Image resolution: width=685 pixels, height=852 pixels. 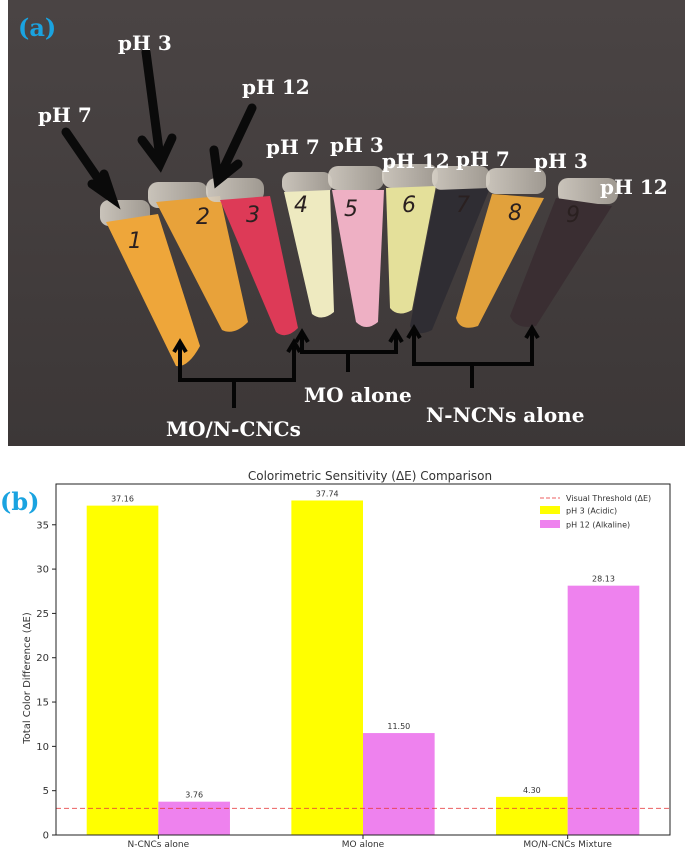 What do you see at coordinates (357, 145) in the screenshot?
I see `tube-label-5: pH 3` at bounding box center [357, 145].